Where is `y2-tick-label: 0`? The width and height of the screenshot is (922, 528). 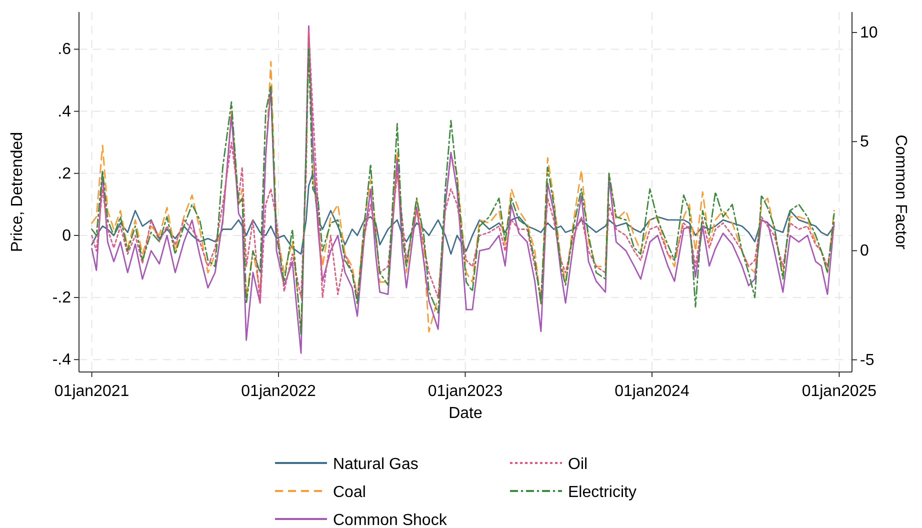 y2-tick-label: 0 is located at coordinates (864, 251).